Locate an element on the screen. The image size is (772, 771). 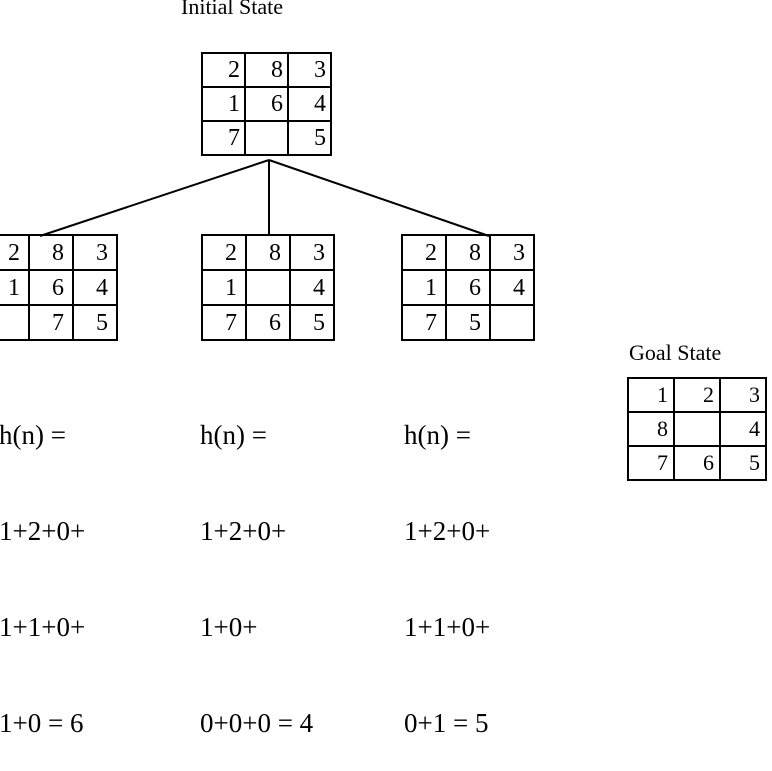
child-board-left: 2 8 3 1 6 4 7 5 is located at coordinates (59, 287).